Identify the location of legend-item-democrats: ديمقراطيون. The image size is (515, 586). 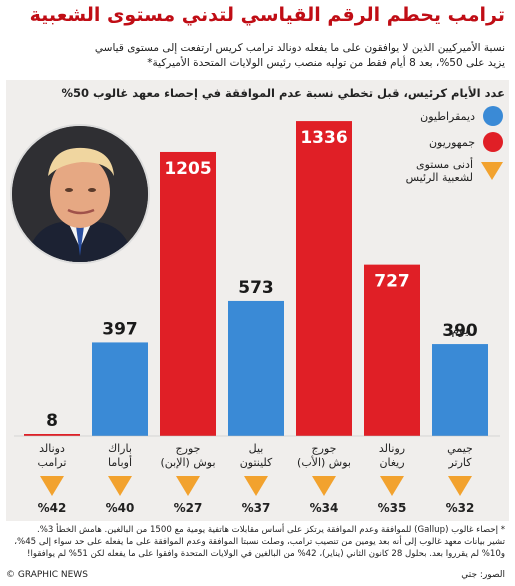
(454, 116).